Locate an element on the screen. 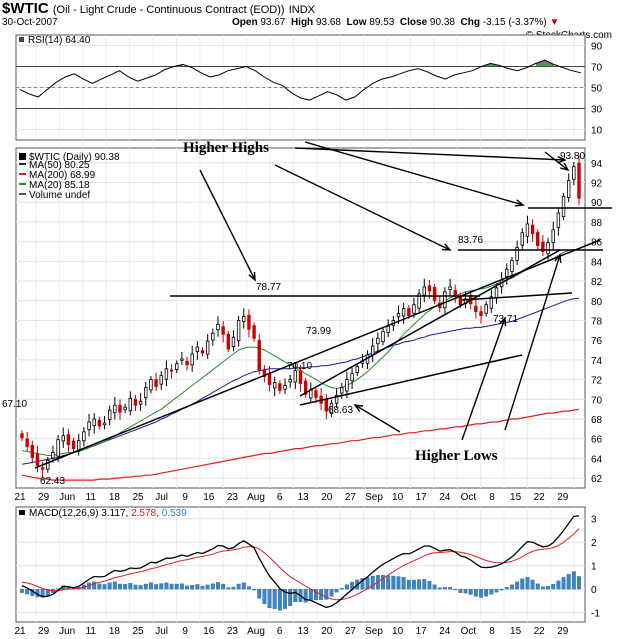 Image resolution: width=620 pixels, height=639 pixels. price-y-tick: 94 is located at coordinates (597, 164).